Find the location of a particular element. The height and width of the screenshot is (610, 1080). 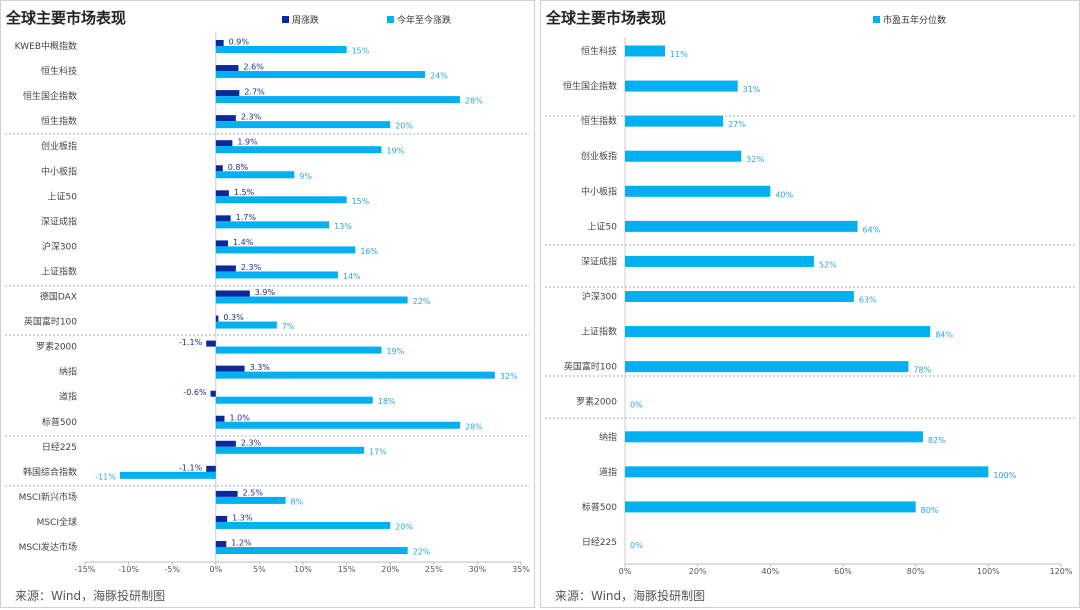

data-label: 1.3% is located at coordinates (242, 517).